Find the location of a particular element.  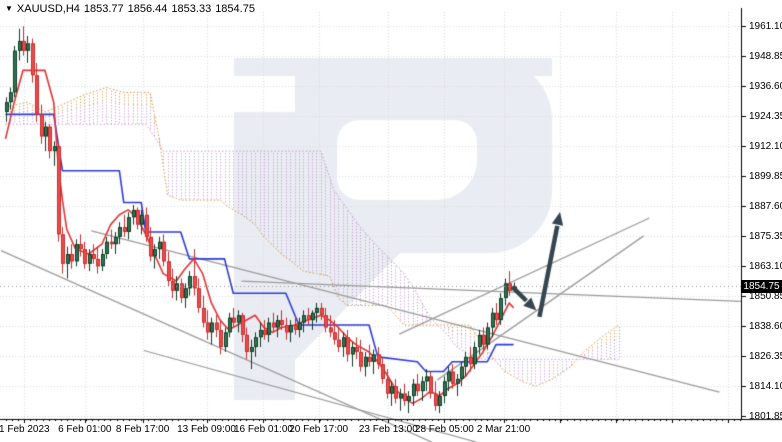

current-price-value: 1854.75 is located at coordinates (761, 286).